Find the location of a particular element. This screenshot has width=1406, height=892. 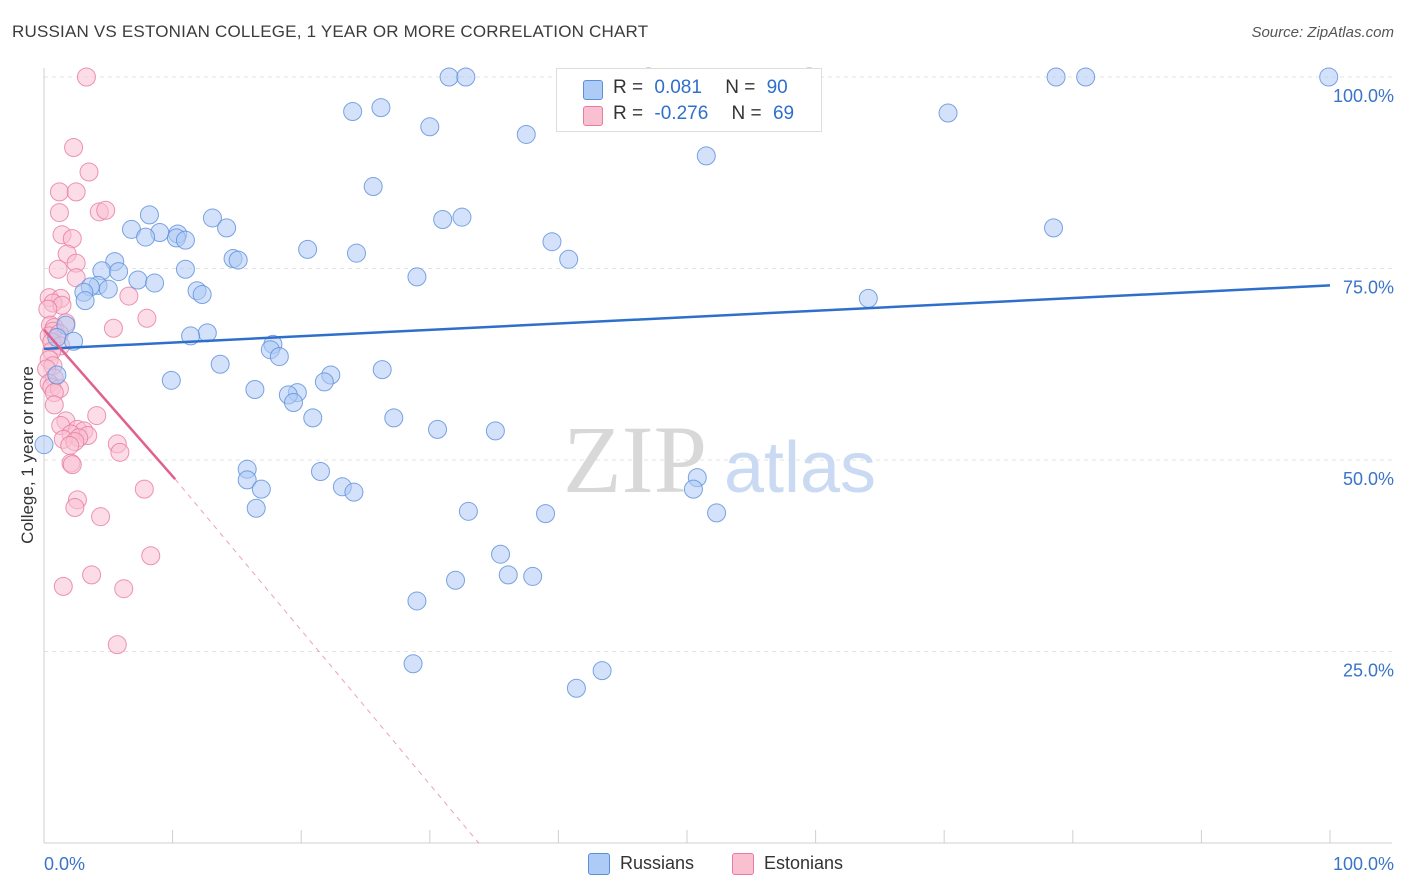

watermark: ZIP atlas is located at coordinates (719, 459).